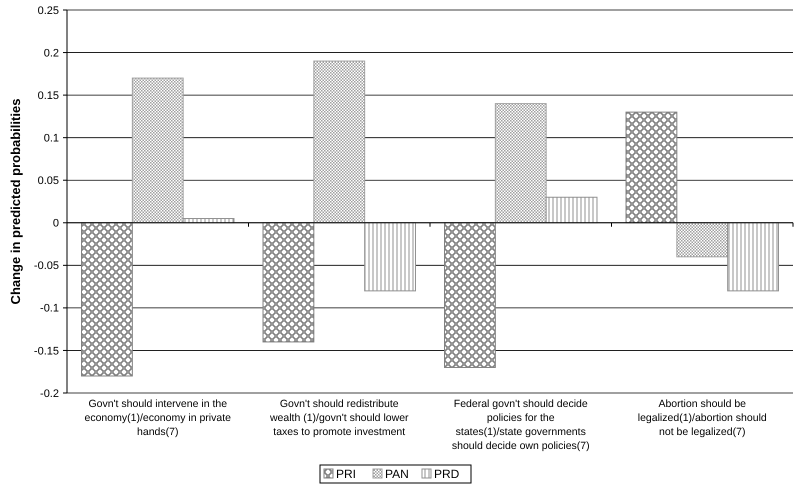 The width and height of the screenshot is (795, 492). I want to click on x-tick-label: Govn't should redistribute wealth (1)/govn't should lower taxes to promote investment, so click(339, 418).